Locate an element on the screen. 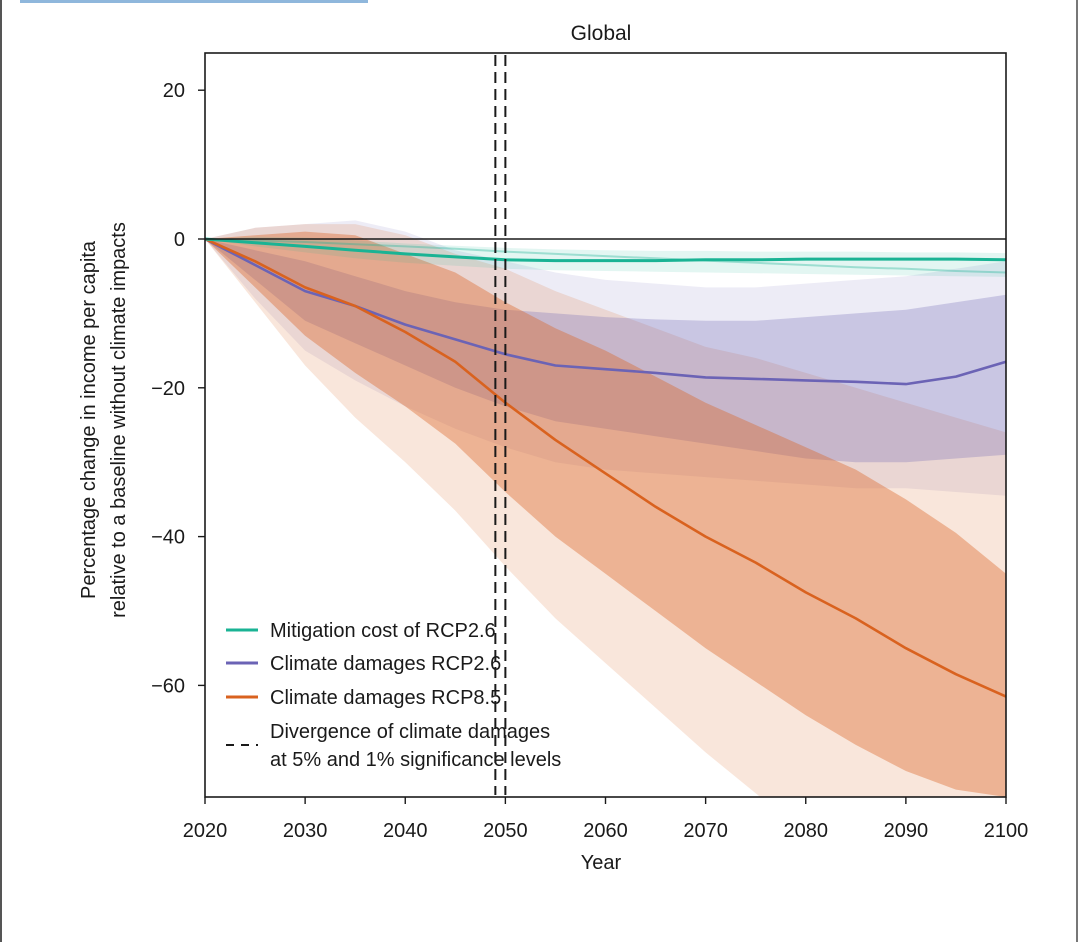  x-axis: 2020 2030 2040 2050 2060 2070 2080 2090 2100 is located at coordinates (606, 819).